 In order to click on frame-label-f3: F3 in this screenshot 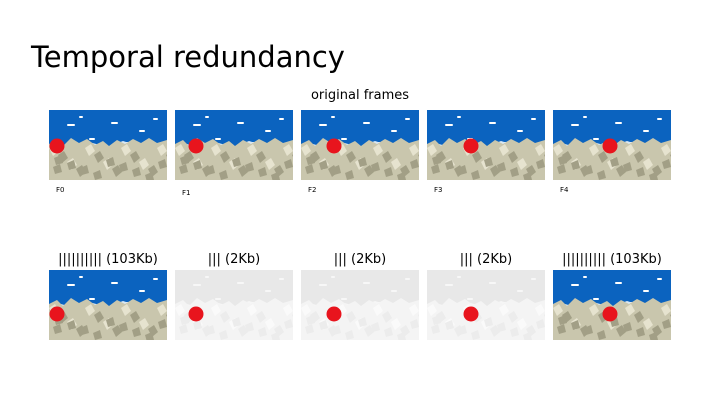, I will do `click(438, 190)`.